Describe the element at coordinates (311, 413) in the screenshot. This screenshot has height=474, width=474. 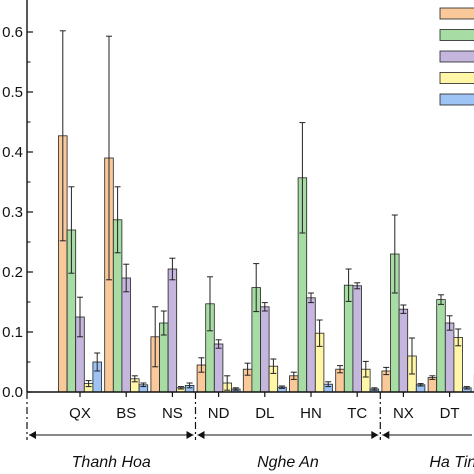
I see `x-tick-label: HN` at that location.